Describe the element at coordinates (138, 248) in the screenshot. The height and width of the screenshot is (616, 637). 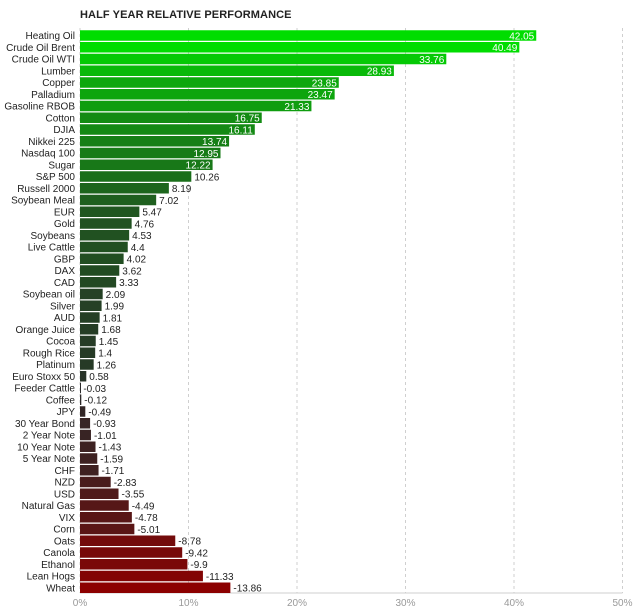
I see `value-label: 4.4` at that location.